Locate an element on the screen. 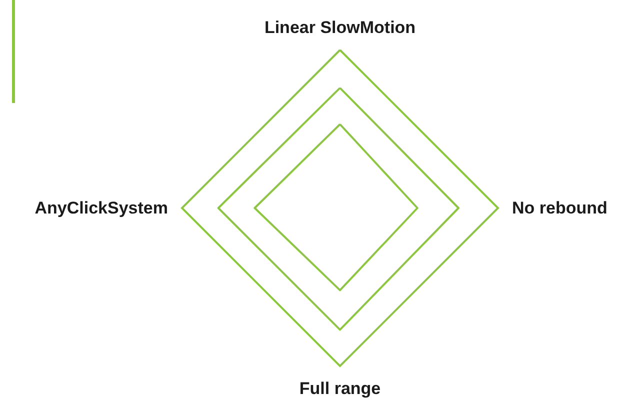  spoke-label: Full range is located at coordinates (340, 388).